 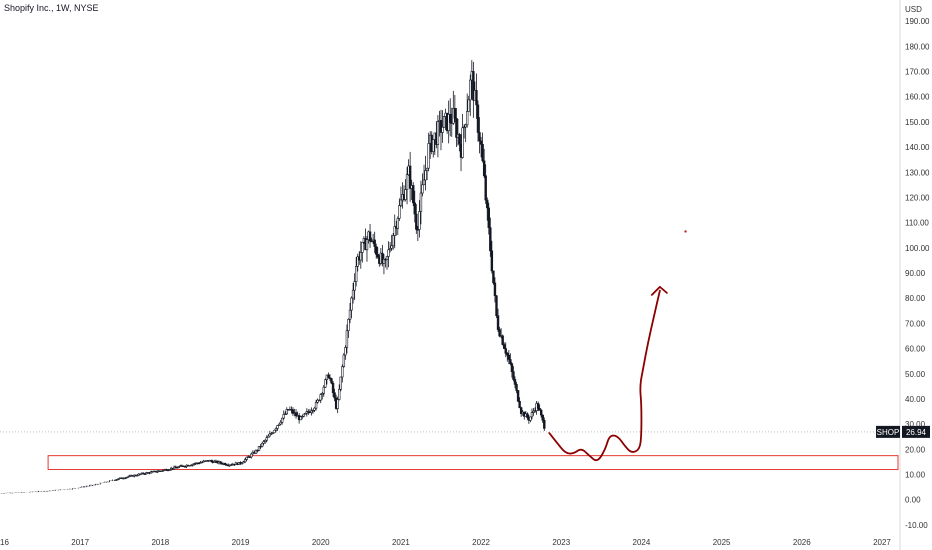 I want to click on last-price-value: 26.94, so click(x=916, y=432).